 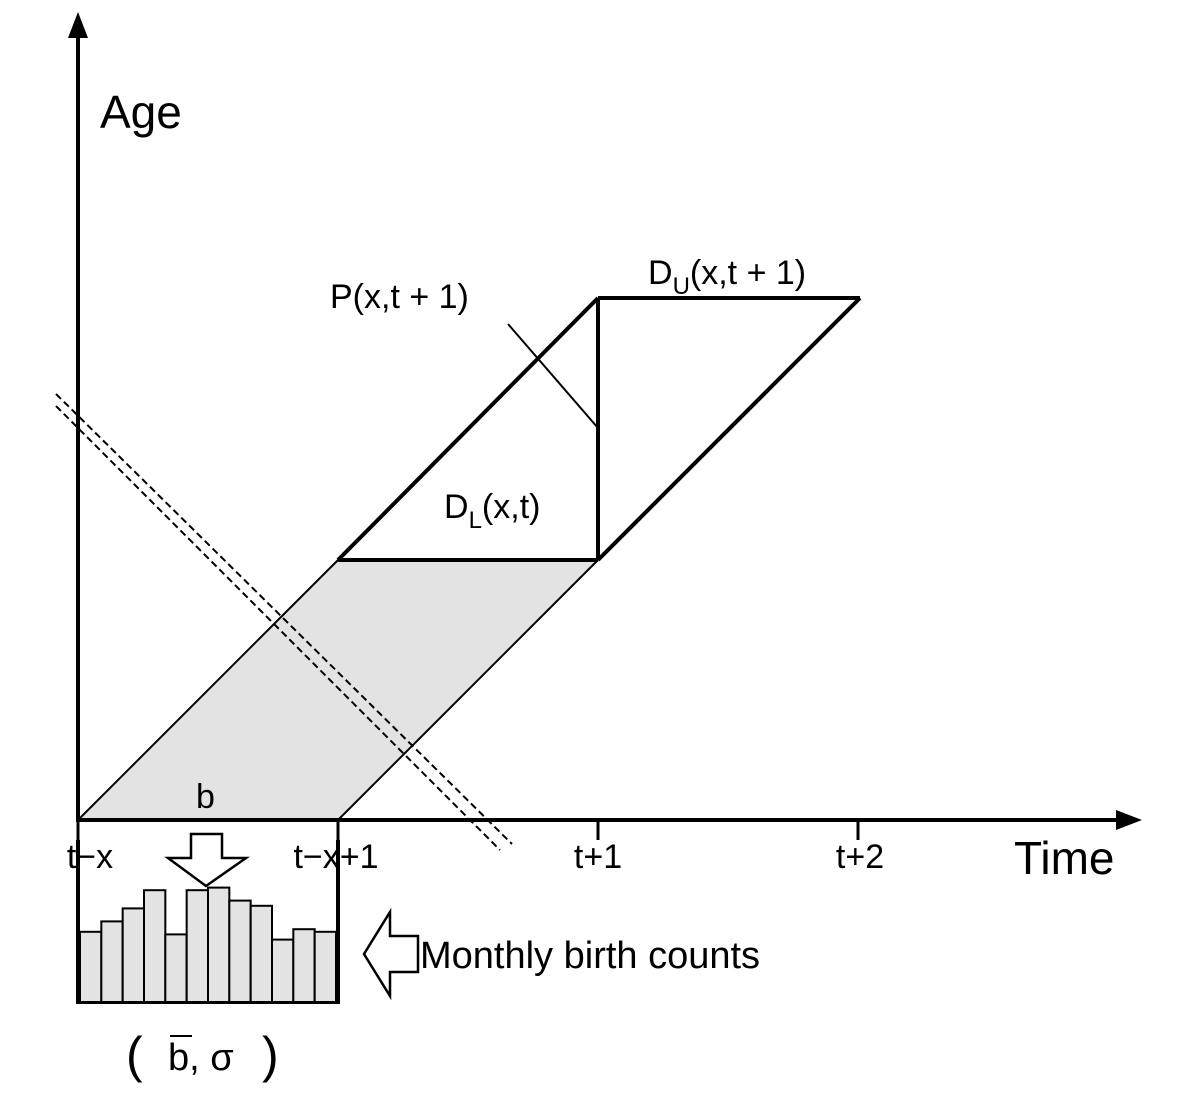 What do you see at coordinates (475, 520) in the screenshot?
I see `dl-label-subscript: L` at bounding box center [475, 520].